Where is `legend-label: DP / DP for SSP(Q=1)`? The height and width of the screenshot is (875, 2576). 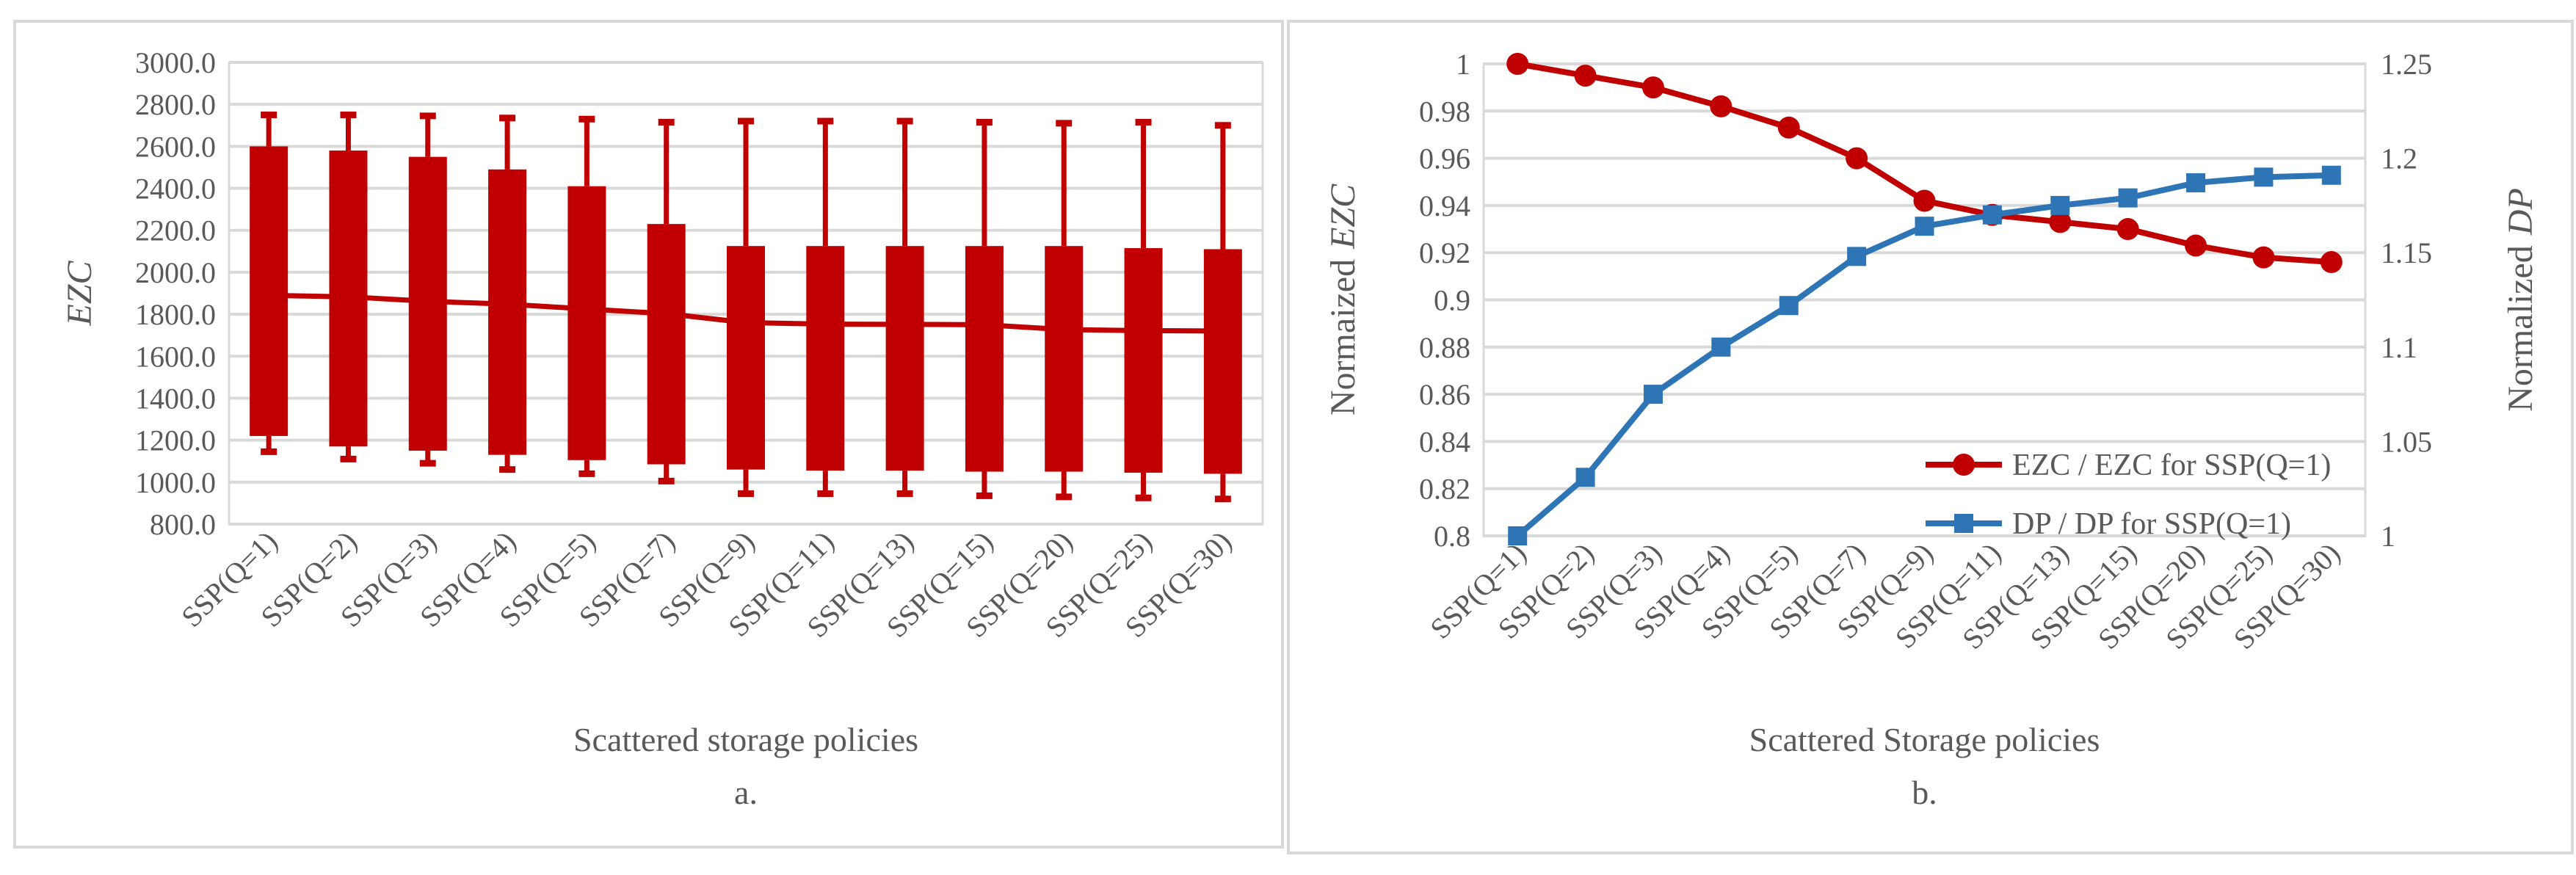
legend-label: DP / DP for SSP(Q=1) is located at coordinates (2152, 524).